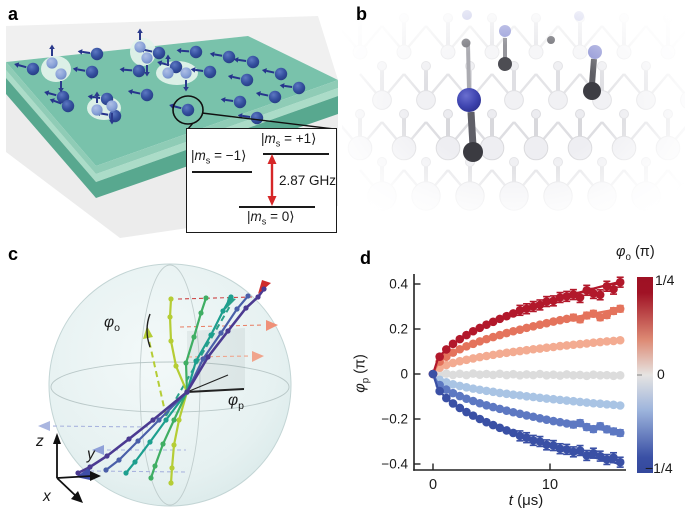 Image resolution: width=685 pixels, height=522 pixels. What do you see at coordinates (308, 180) in the screenshot?
I see `transition-frequency: 2.87 GHz` at bounding box center [308, 180].